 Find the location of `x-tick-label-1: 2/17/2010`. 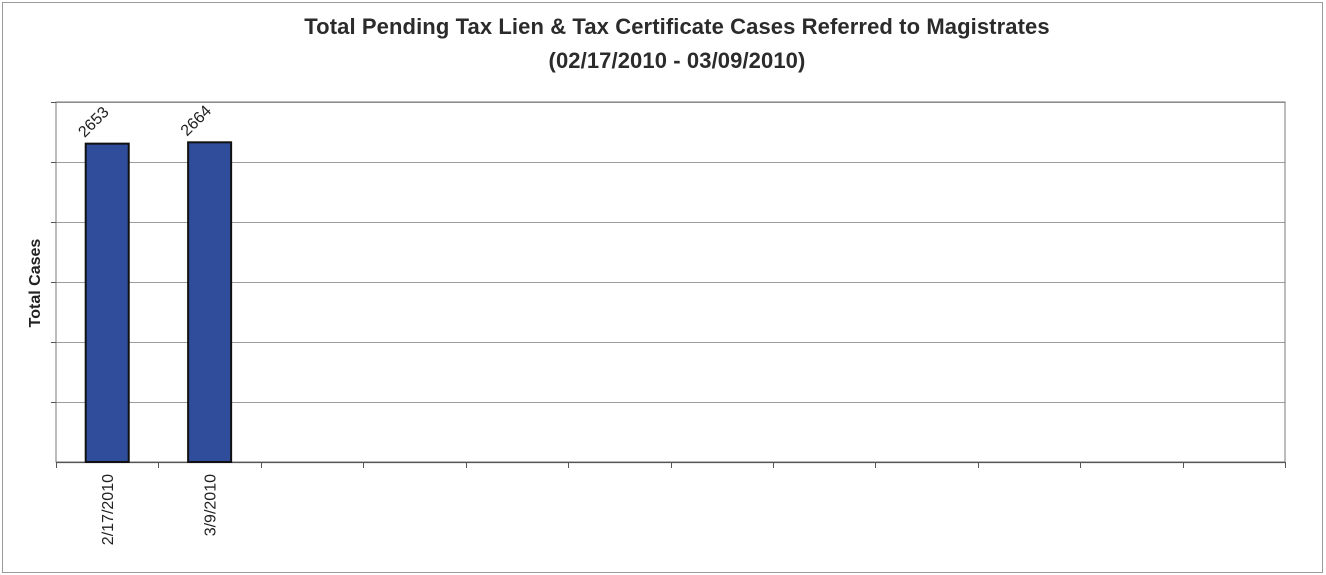

x-tick-label-1: 2/17/2010 is located at coordinates (108, 509).